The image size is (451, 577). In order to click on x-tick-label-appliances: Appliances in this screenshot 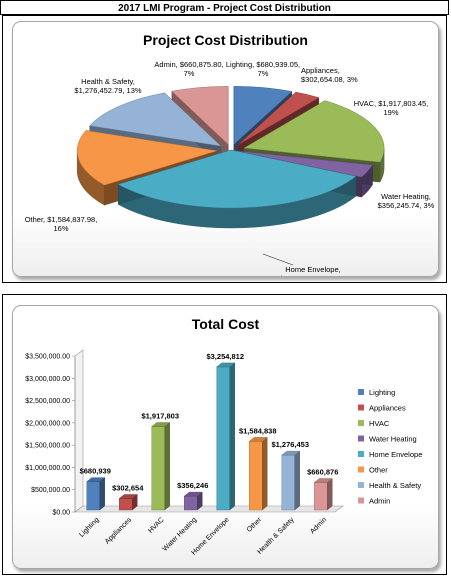, I will do `click(119, 531)`.